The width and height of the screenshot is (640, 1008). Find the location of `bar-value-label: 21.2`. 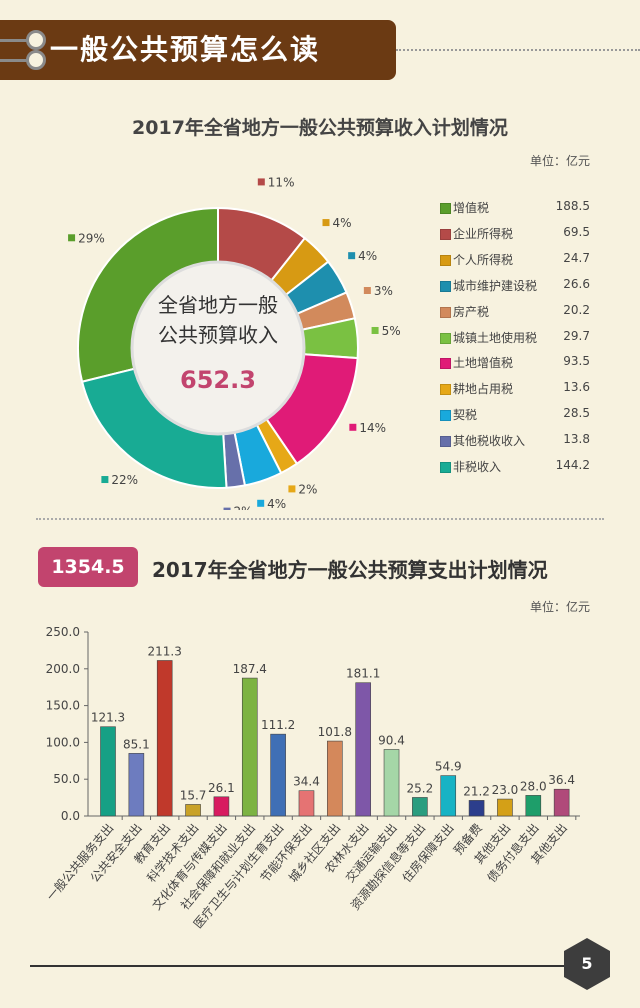

bar-value-label: 21.2 is located at coordinates (476, 791).